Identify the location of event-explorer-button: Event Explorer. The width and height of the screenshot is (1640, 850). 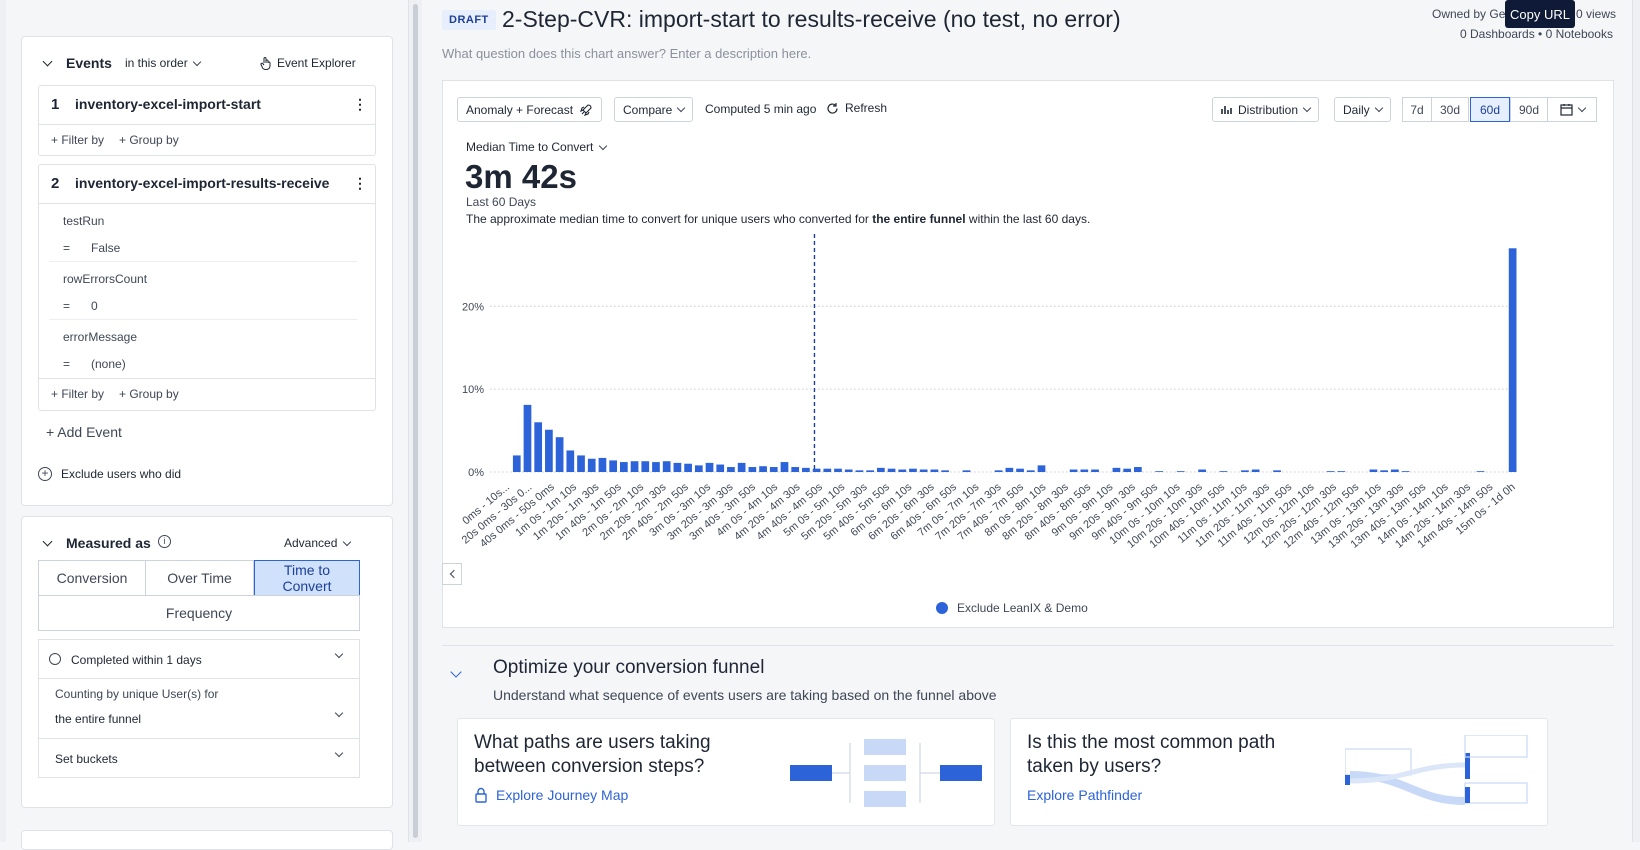
(308, 63).